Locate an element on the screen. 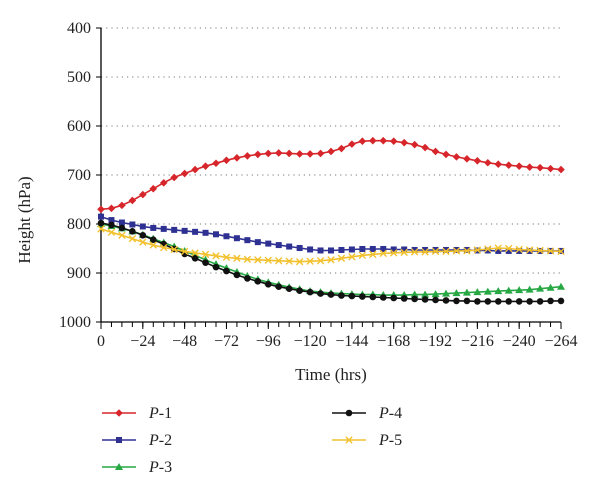  y-tick-label-500: 500 is located at coordinates (79, 77).